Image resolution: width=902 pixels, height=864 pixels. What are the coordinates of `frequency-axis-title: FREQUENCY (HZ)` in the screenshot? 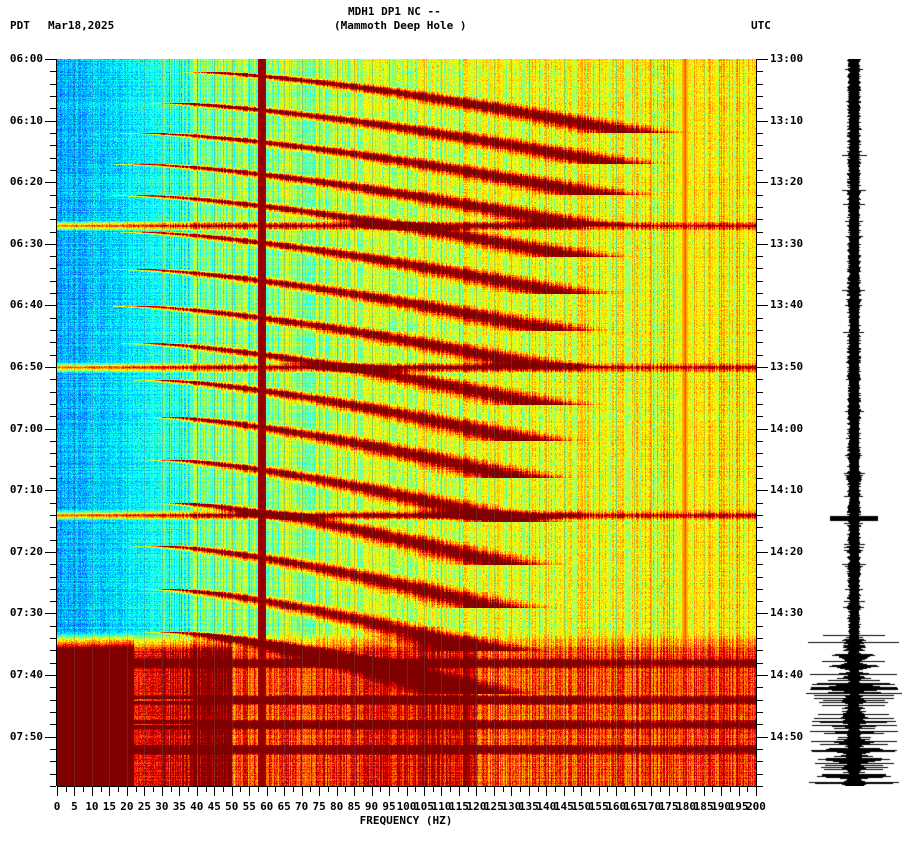 It's located at (406, 820).